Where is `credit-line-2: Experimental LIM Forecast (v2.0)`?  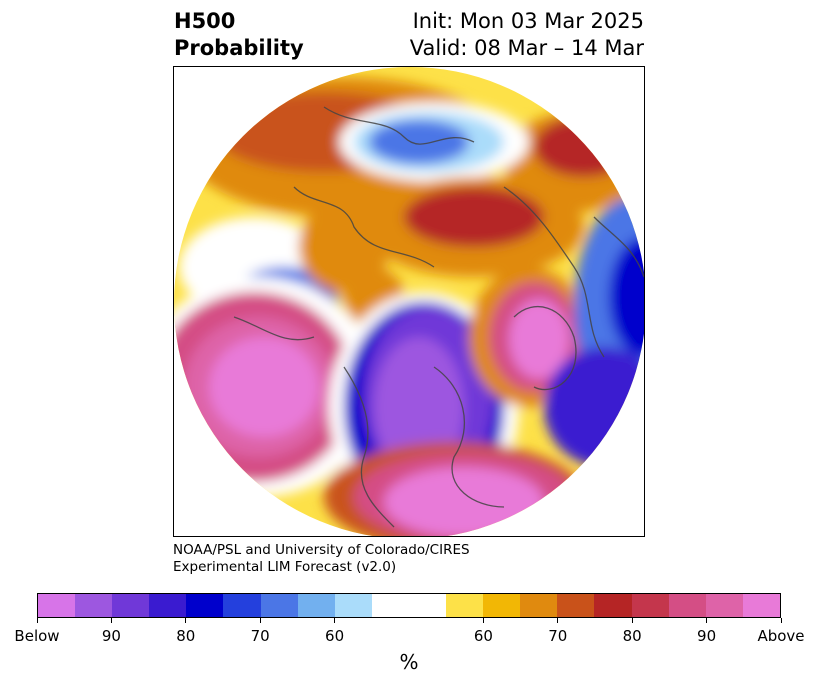 credit-line-2: Experimental LIM Forecast (v2.0) is located at coordinates (285, 567).